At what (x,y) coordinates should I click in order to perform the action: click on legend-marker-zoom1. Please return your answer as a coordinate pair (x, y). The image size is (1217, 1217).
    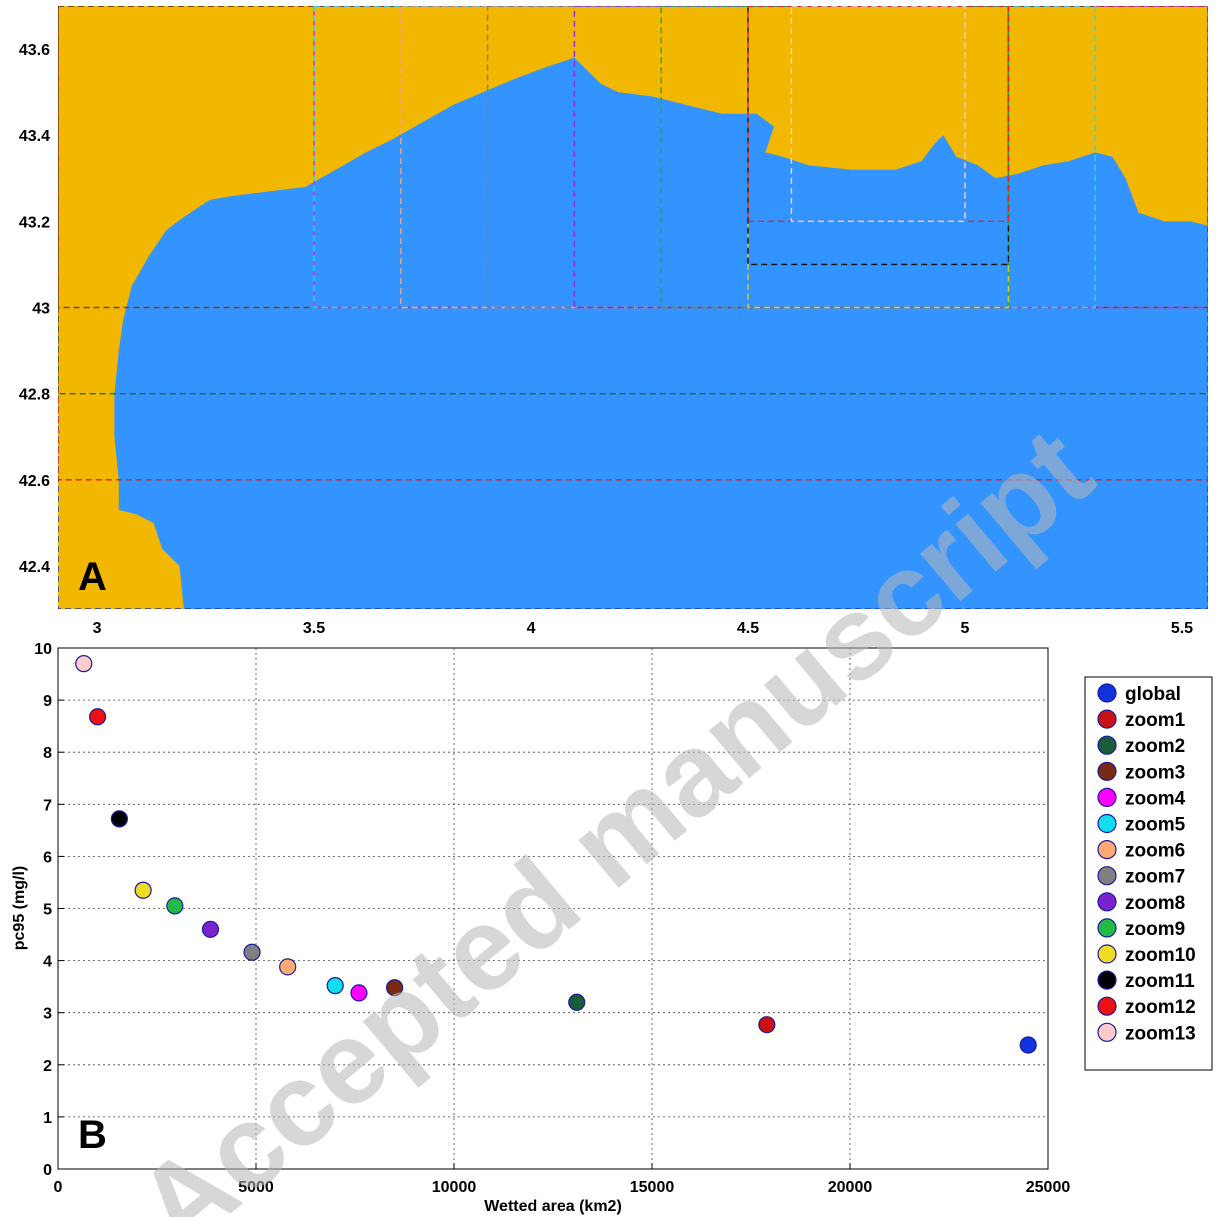
    Looking at the image, I should click on (1107, 719).